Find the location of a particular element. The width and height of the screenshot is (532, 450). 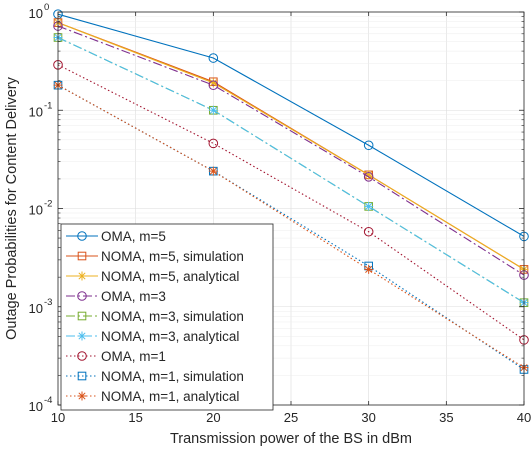

x-tick-label: 25 is located at coordinates (291, 417).